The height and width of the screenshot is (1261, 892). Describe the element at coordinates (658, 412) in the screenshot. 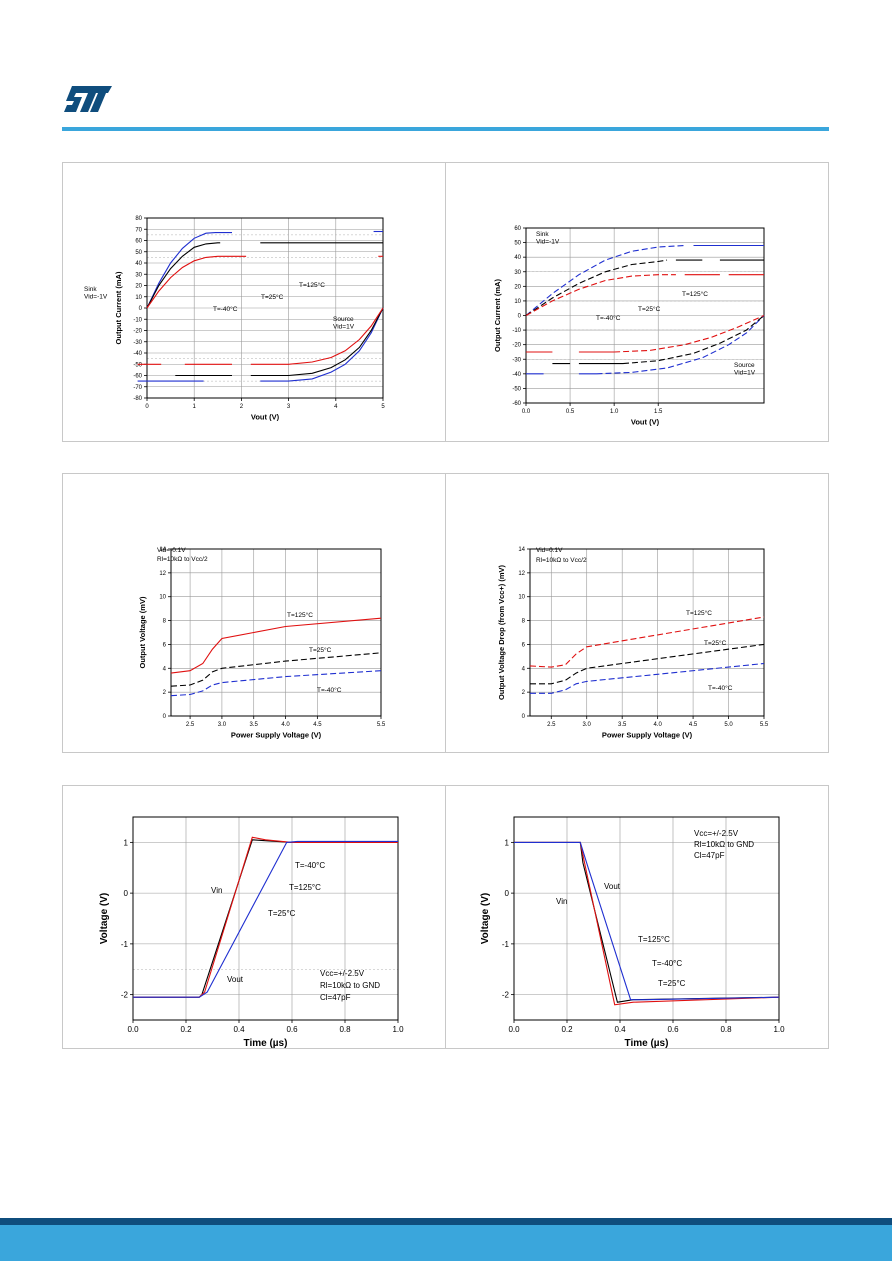

I see `x-tick-label: 1.5` at that location.